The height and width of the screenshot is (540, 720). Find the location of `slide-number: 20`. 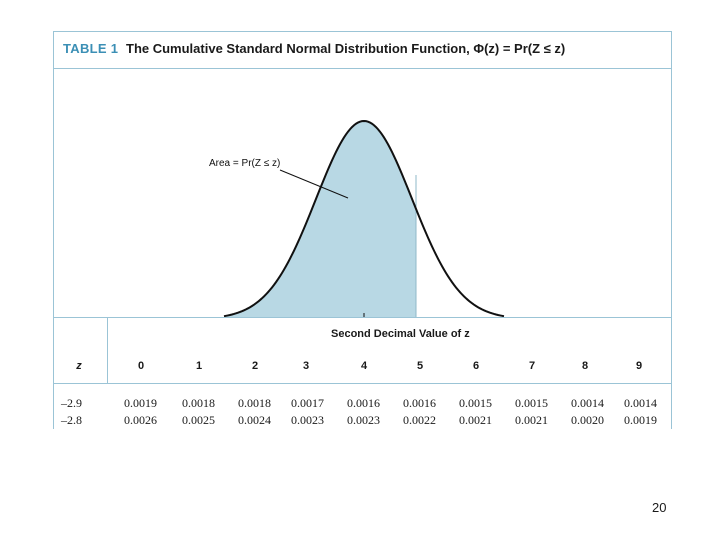

slide-number: 20 is located at coordinates (659, 507).